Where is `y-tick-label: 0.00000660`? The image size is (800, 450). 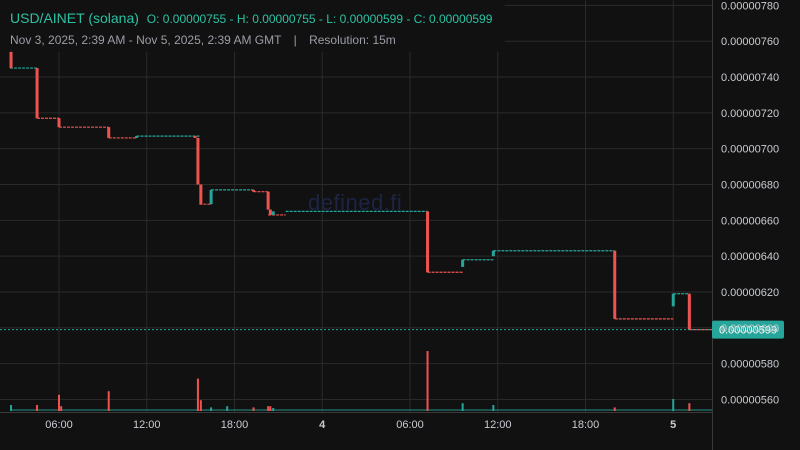
y-tick-label: 0.00000660 is located at coordinates (750, 221).